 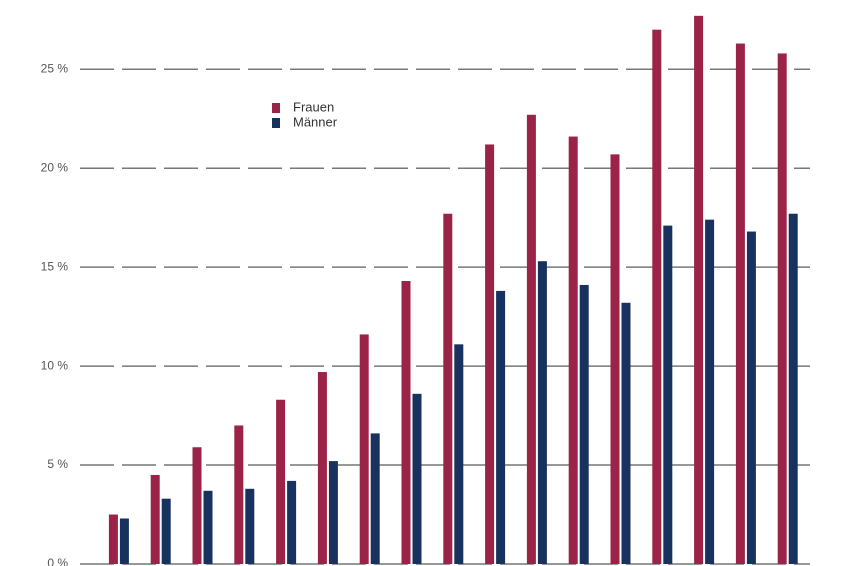 What do you see at coordinates (55, 167) in the screenshot?
I see `y-tick-label: 20 %` at bounding box center [55, 167].